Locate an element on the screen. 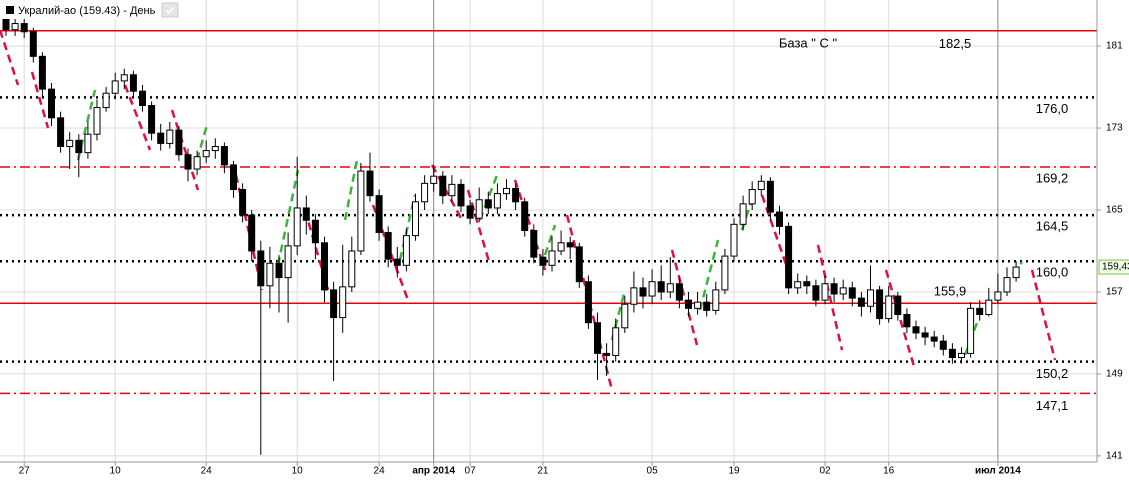  y-tick-label: 149 is located at coordinates (1114, 374).